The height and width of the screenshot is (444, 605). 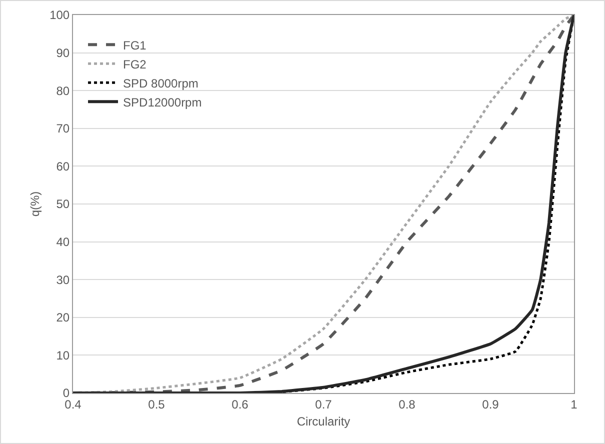 What do you see at coordinates (162, 102) in the screenshot?
I see `legend-label: SPD12000rpm` at bounding box center [162, 102].